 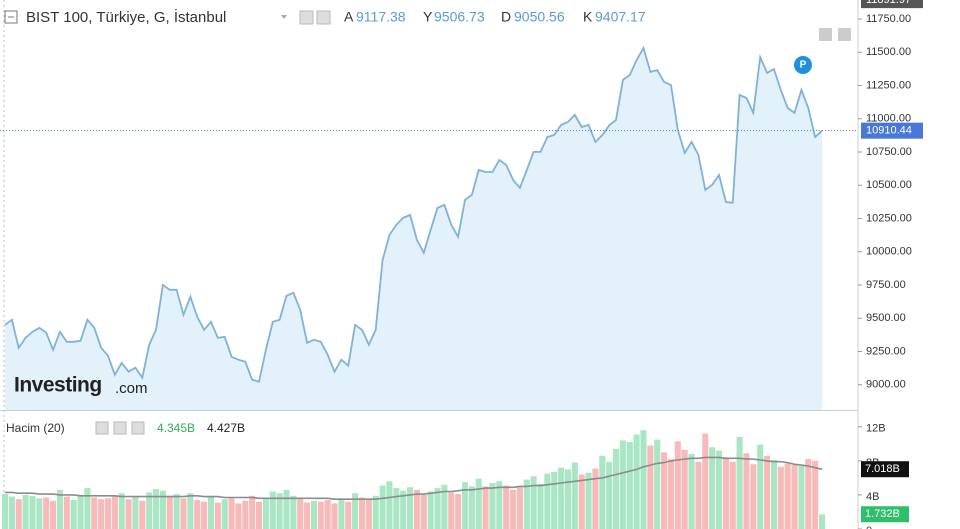 I want to click on y-tick-label: 10500.00, so click(x=889, y=185).